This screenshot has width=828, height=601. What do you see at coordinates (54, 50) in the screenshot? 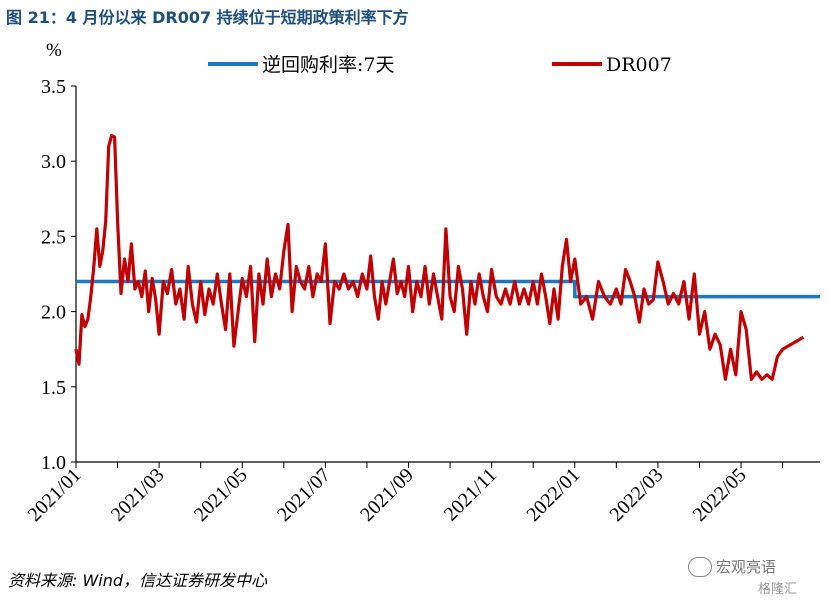
I see `y-unit-label: %` at bounding box center [54, 50].